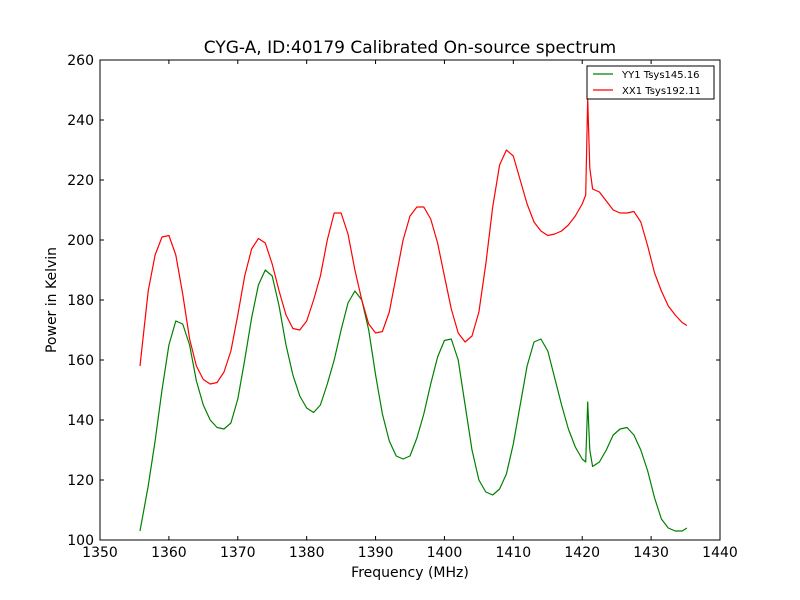  Describe the element at coordinates (720, 553) in the screenshot. I see `x-tick-label: 1440` at that location.